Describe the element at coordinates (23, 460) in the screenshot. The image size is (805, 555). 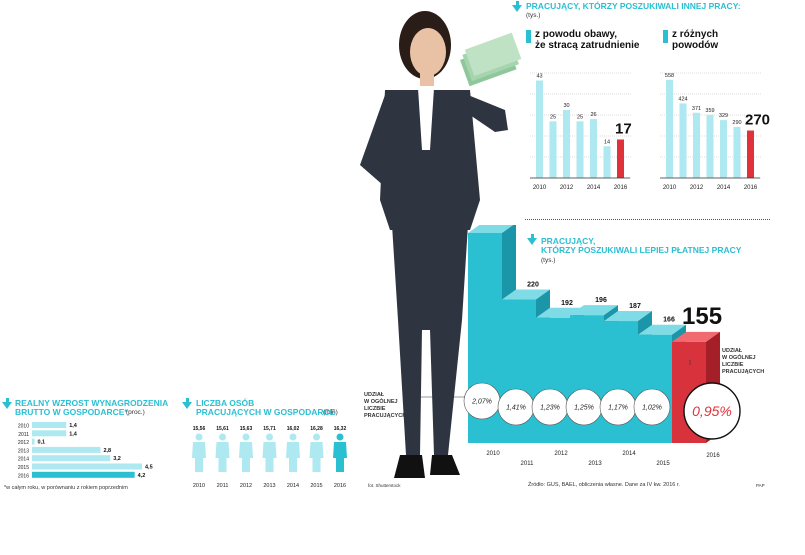
I see `y-tick-label: 2014` at that location.